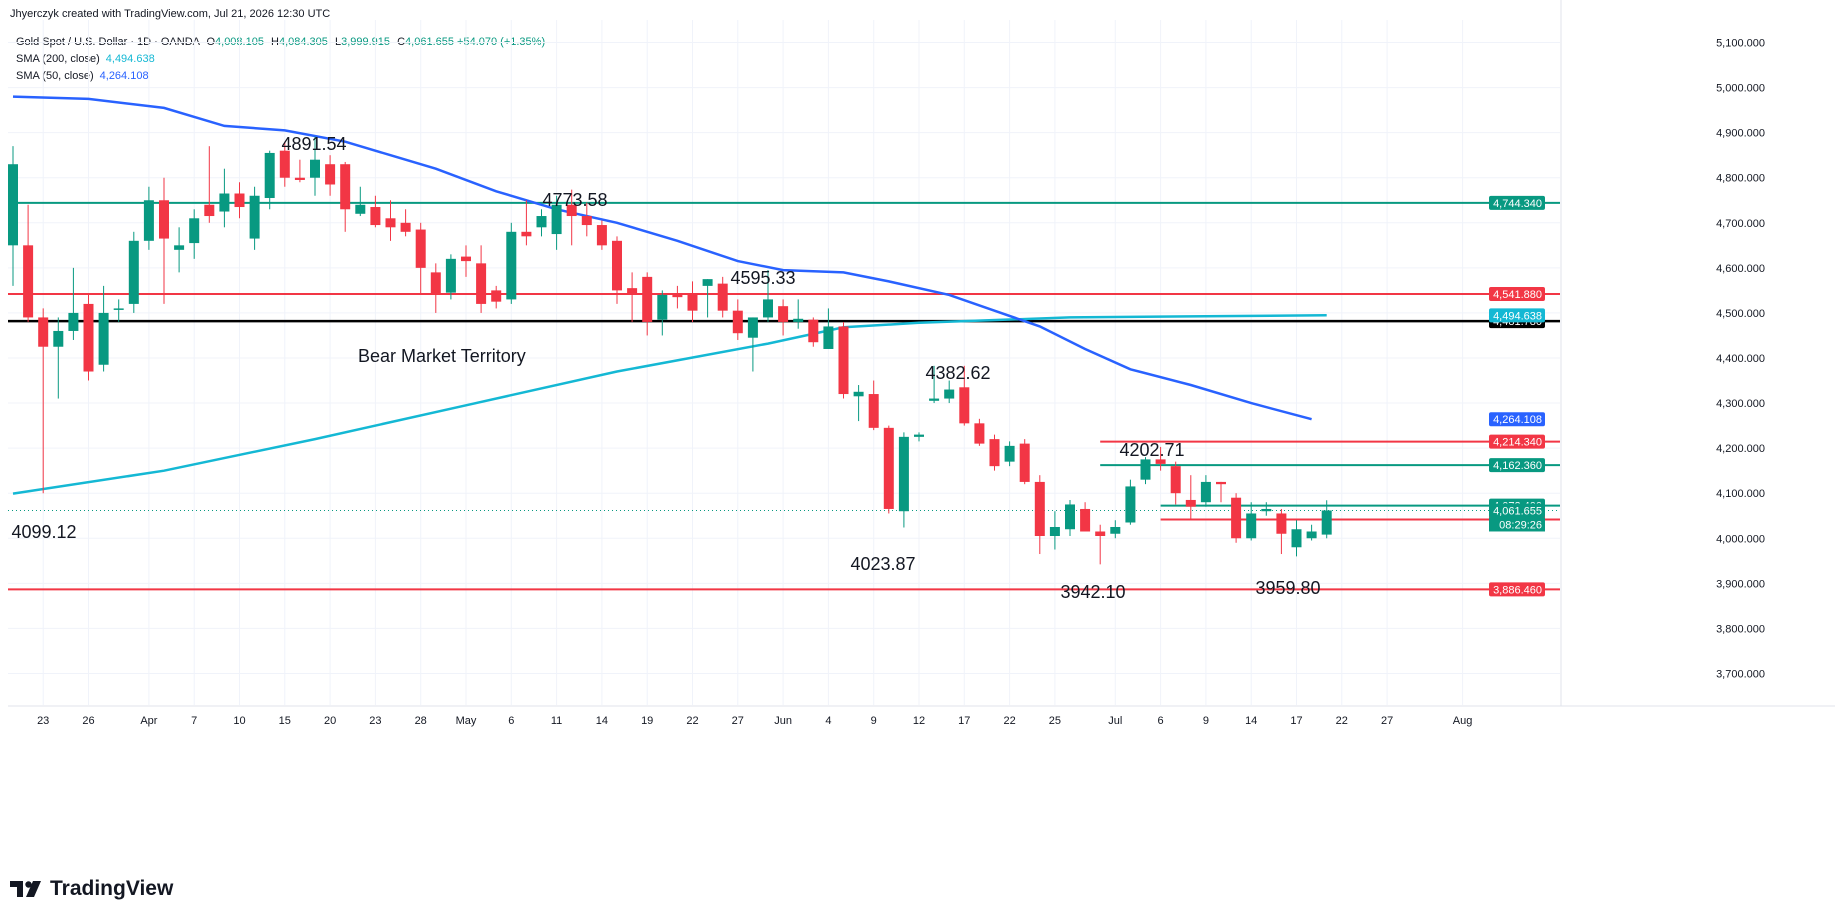  I want to click on price-tick-label: 4,000.000, so click(1740, 539).